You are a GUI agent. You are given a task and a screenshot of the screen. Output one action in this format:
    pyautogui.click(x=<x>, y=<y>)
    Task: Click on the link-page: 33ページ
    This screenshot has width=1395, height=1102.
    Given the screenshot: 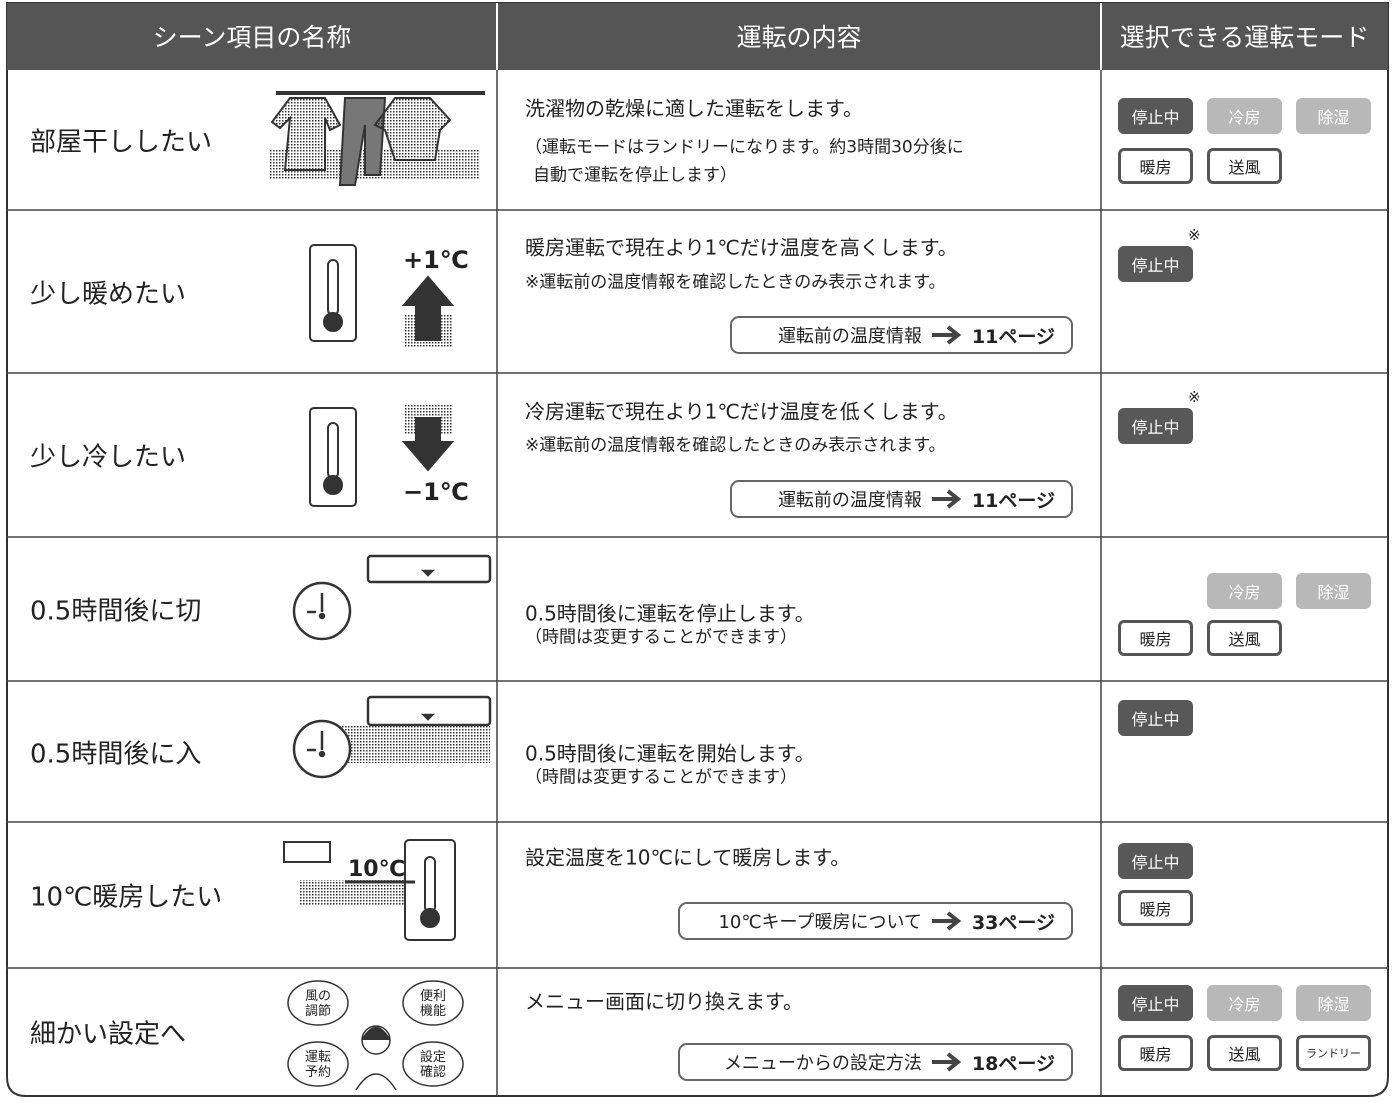 What is the action you would take?
    pyautogui.click(x=1013, y=922)
    